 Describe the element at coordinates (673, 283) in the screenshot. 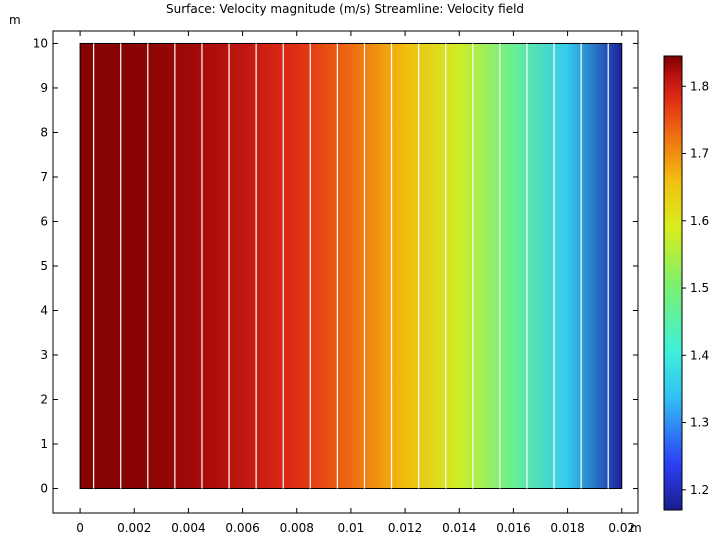

I see `colorbar` at that location.